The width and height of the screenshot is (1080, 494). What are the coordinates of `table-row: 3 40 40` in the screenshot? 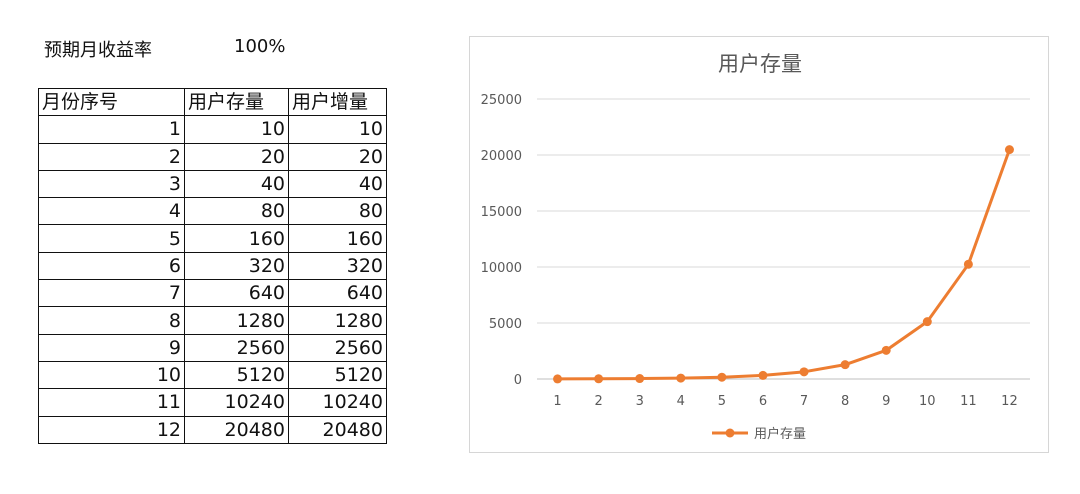 It's located at (212, 184).